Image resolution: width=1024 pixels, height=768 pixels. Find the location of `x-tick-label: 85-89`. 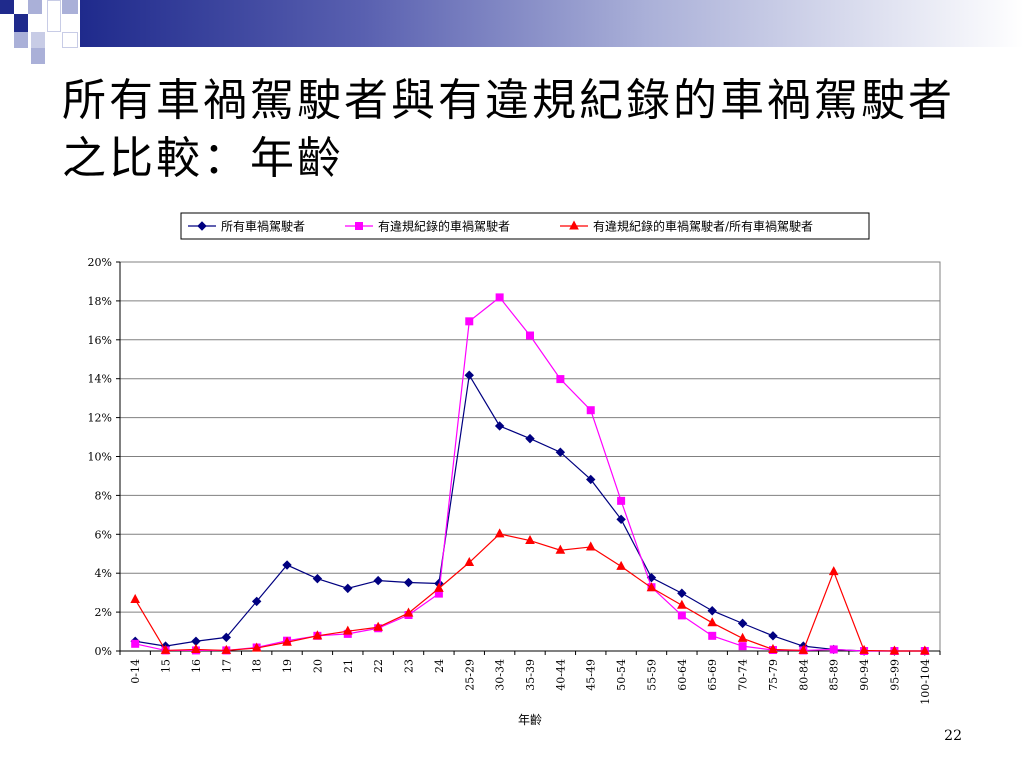

x-tick-label: 85-89 is located at coordinates (834, 675).